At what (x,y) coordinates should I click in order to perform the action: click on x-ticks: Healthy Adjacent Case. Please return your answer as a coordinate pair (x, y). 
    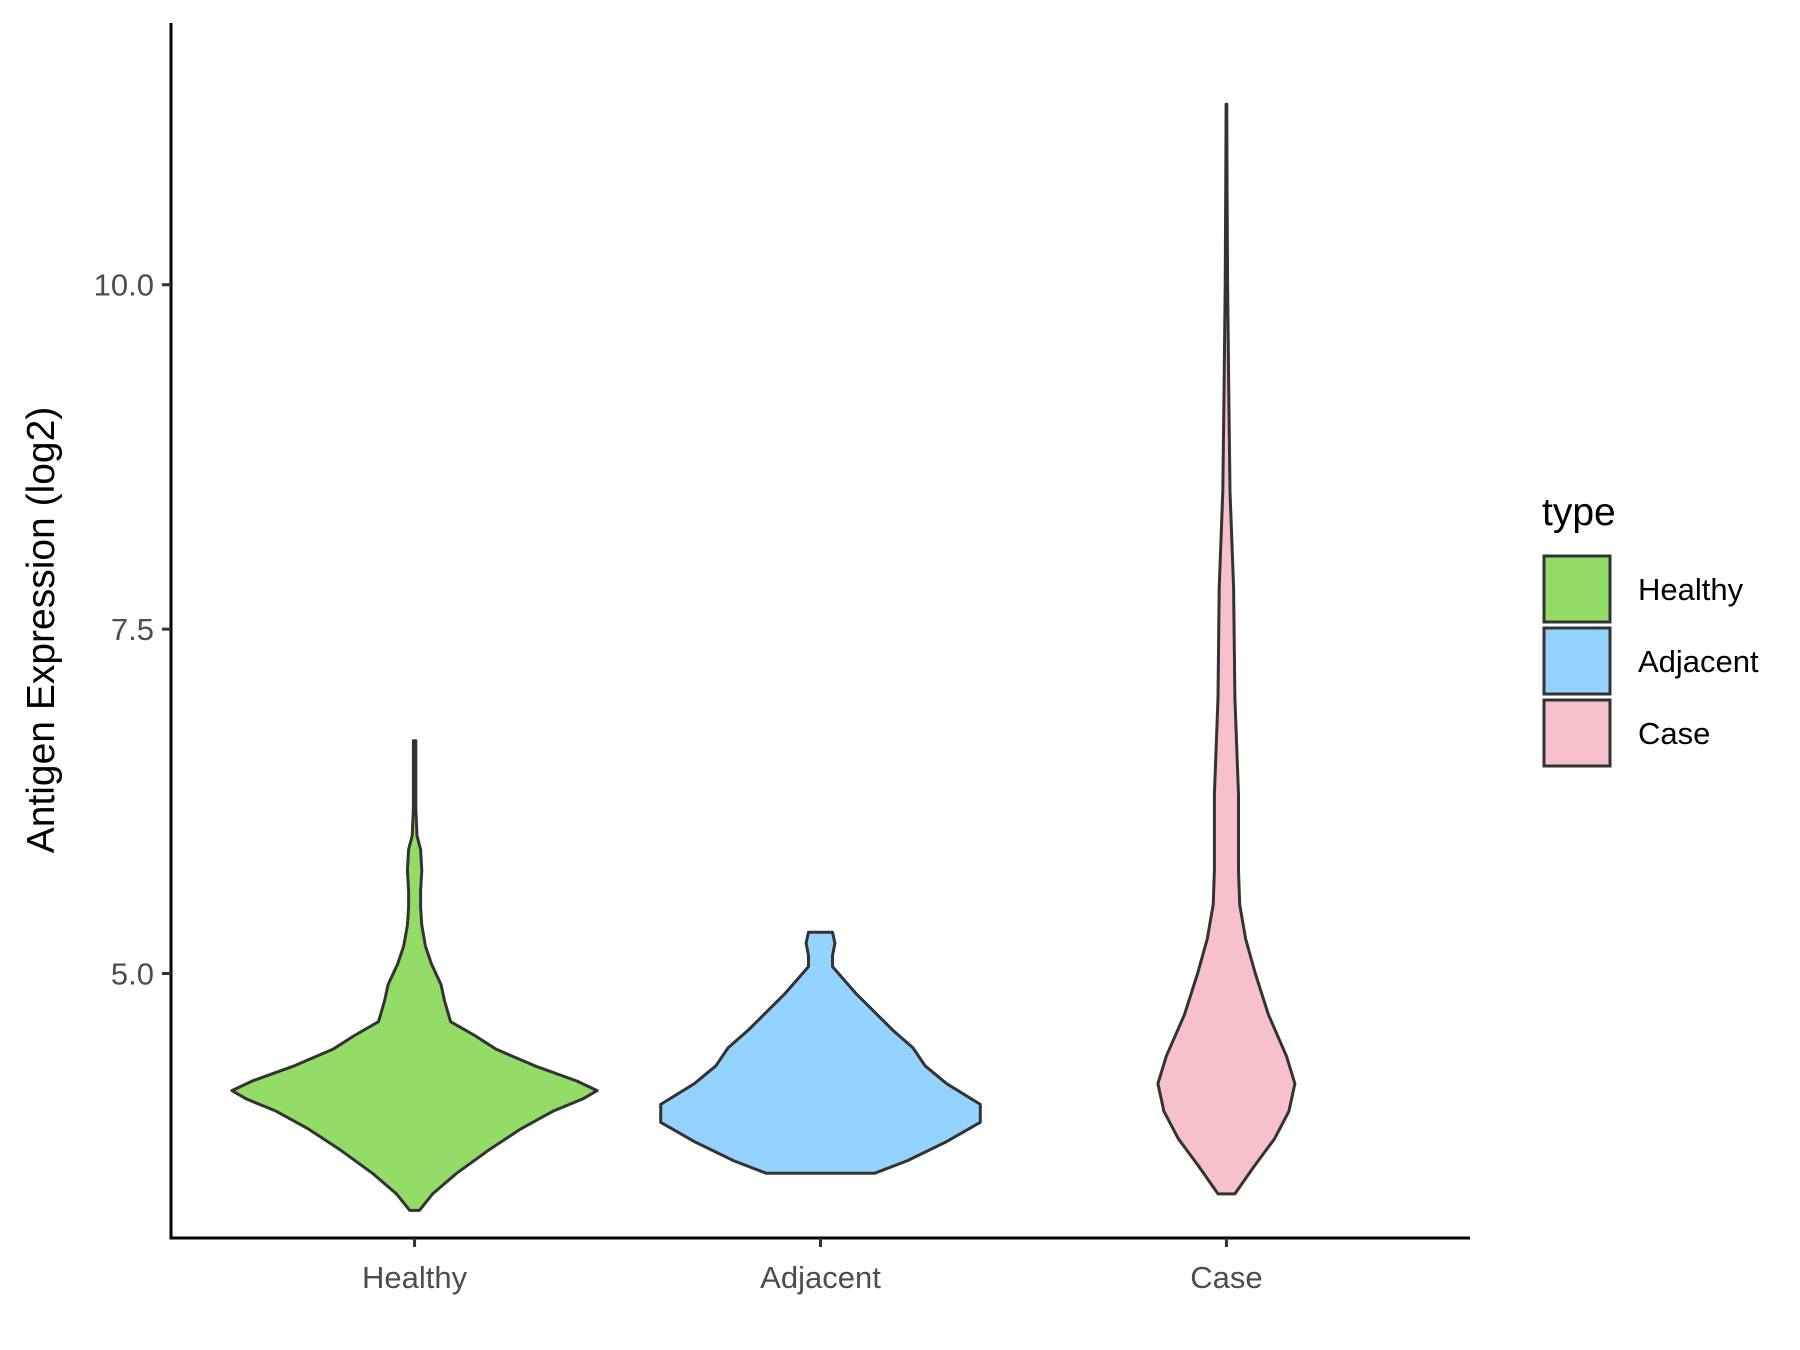
    Looking at the image, I should click on (812, 1266).